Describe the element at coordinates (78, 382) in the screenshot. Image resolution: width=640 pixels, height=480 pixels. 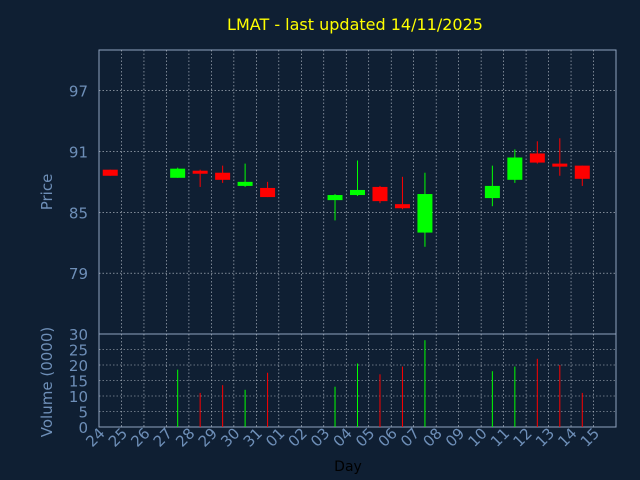
I see `volume-tick-label: 15` at that location.